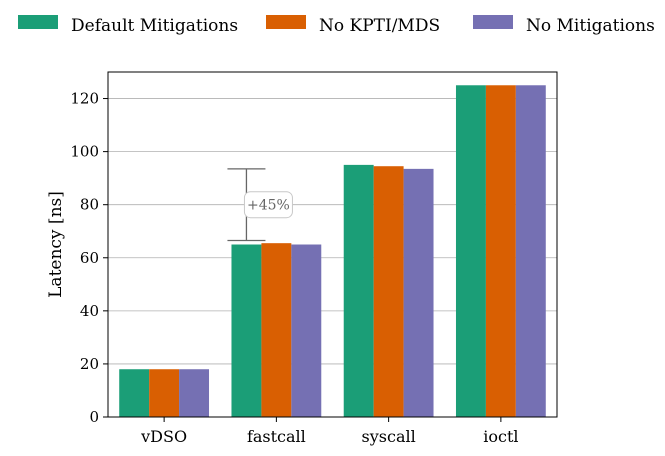 The image size is (665, 456). I want to click on x-tick-label: ioctl, so click(500, 436).